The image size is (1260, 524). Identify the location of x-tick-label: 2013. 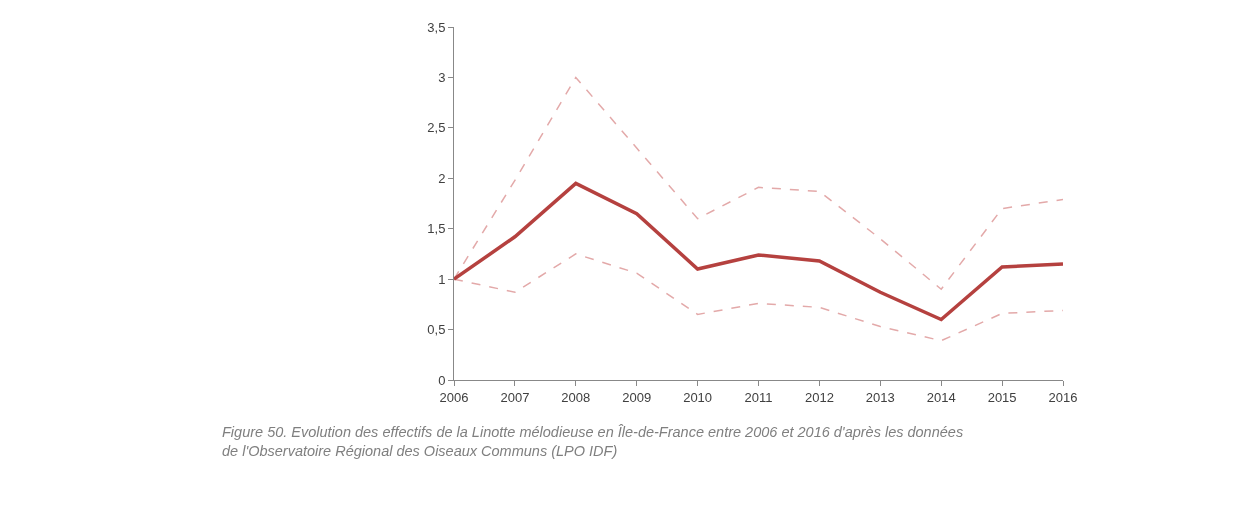
(880, 397).